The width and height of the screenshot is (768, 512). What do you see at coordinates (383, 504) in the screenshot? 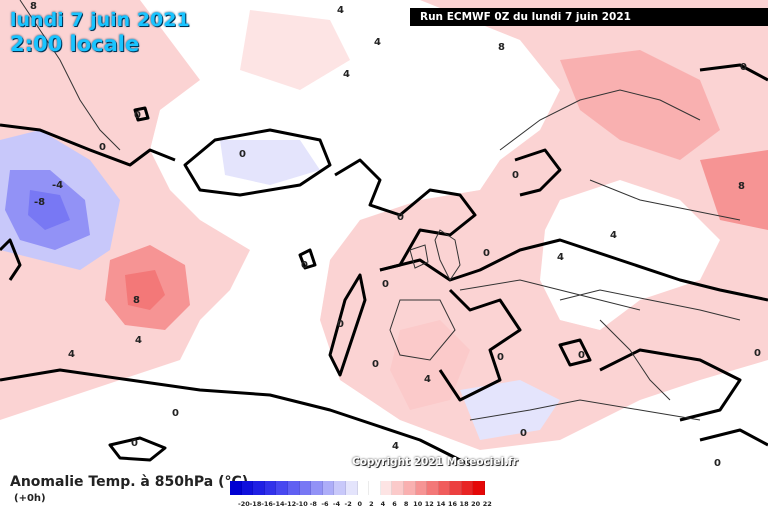
I see `color-scale-tick-label: 4` at bounding box center [383, 504].